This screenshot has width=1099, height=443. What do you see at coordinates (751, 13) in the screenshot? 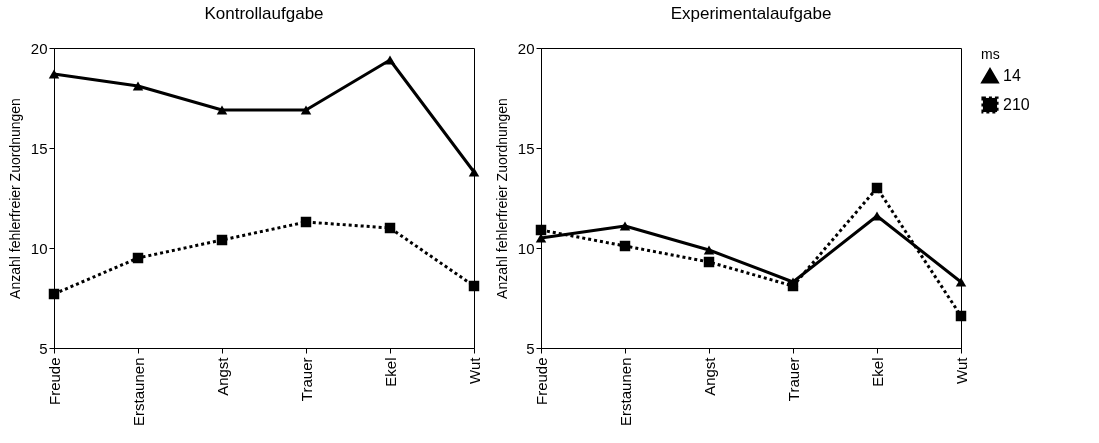
I see `chart-title: Experimentalaufgabe` at bounding box center [751, 13].